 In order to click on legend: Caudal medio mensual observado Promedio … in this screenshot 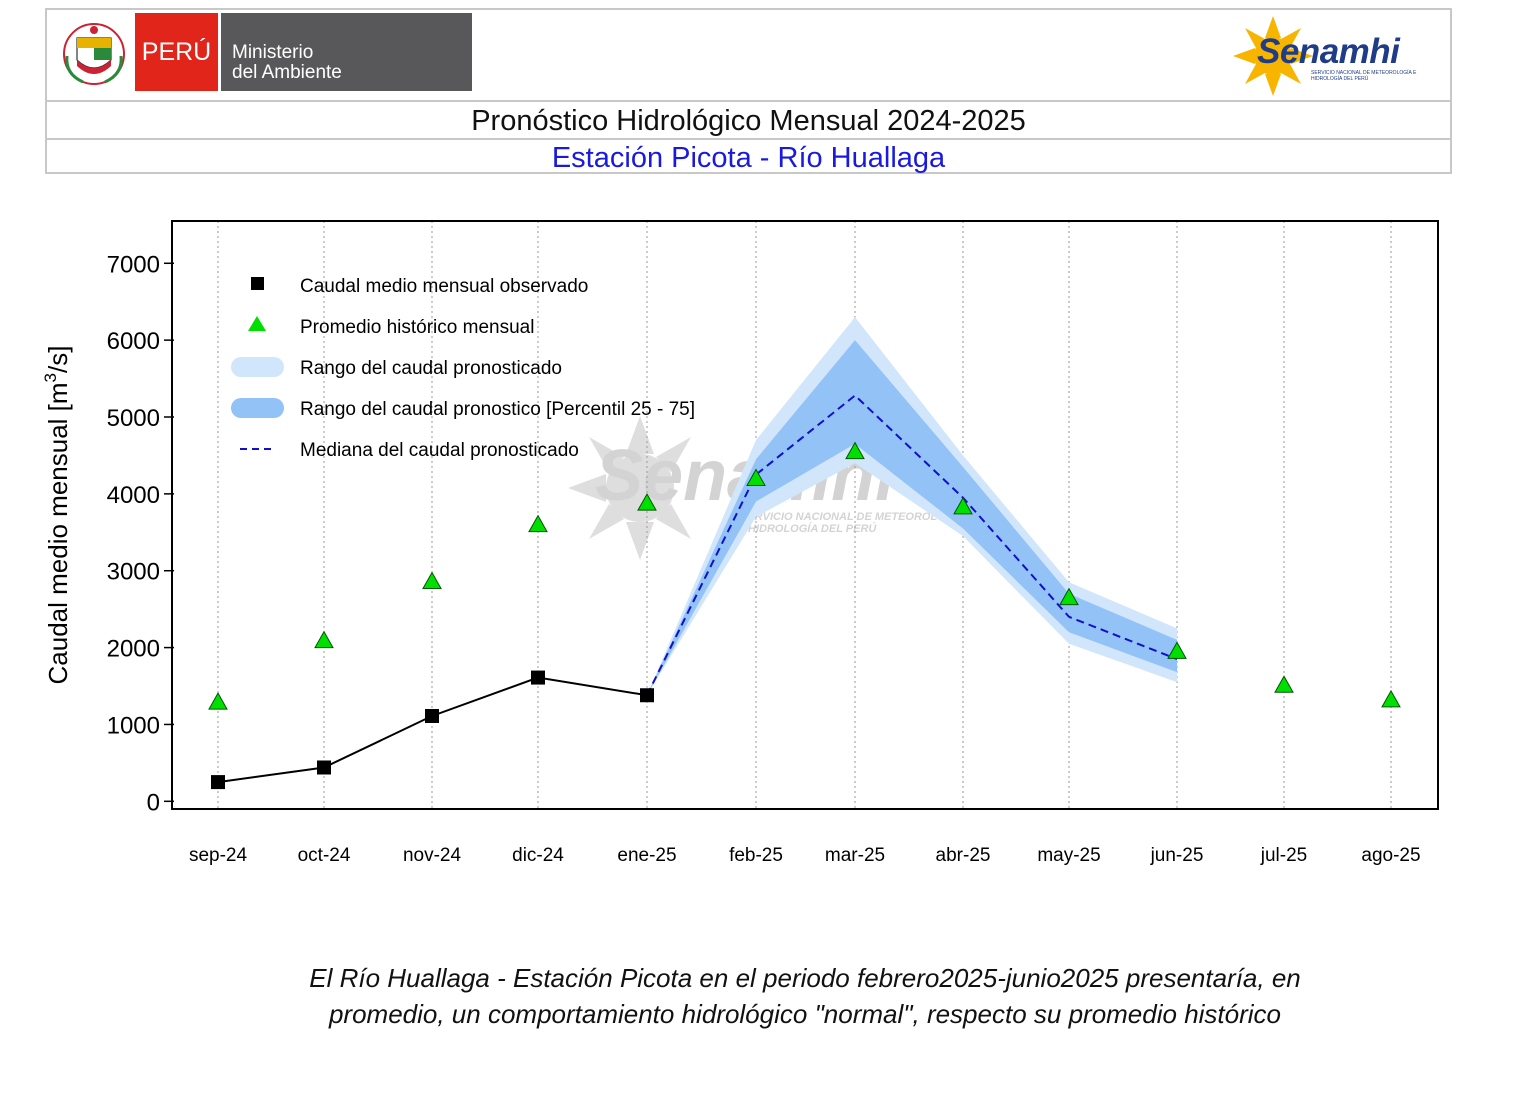, I will do `click(463, 368)`.